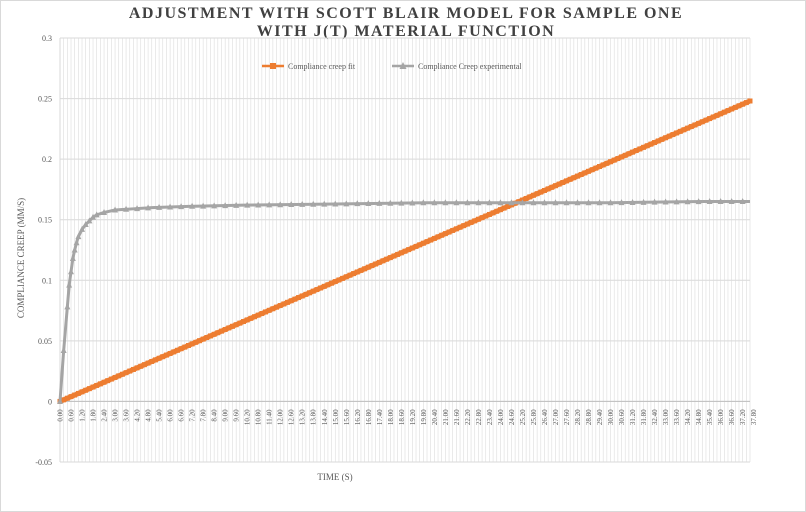  What do you see at coordinates (171, 415) in the screenshot?
I see `x-tick-label: 6.00` at bounding box center [171, 415].